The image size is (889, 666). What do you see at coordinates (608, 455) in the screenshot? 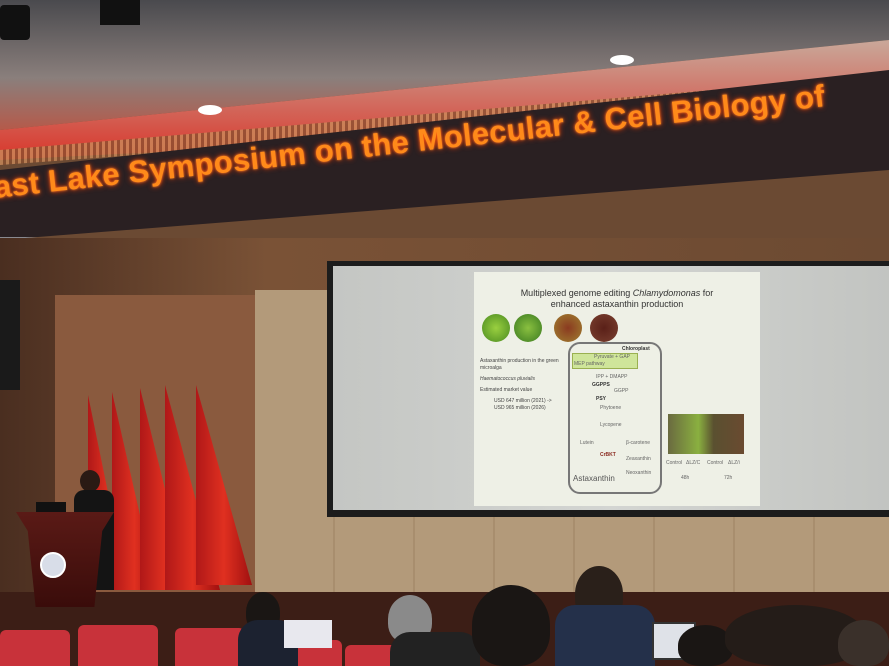
I see `pathway-step: CrBKT` at bounding box center [608, 455].